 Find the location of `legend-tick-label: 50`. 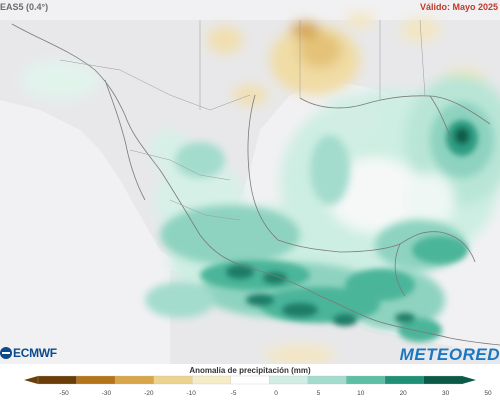

legend-tick-label: 50 is located at coordinates (488, 393).